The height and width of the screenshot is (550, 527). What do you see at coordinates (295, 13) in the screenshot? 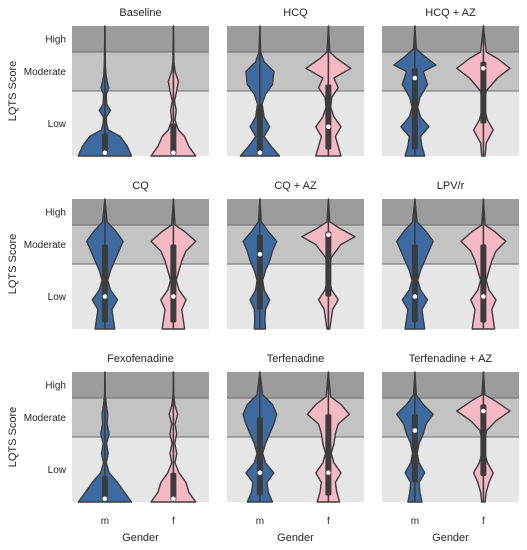
I see `panel-title: HCQ` at bounding box center [295, 13].